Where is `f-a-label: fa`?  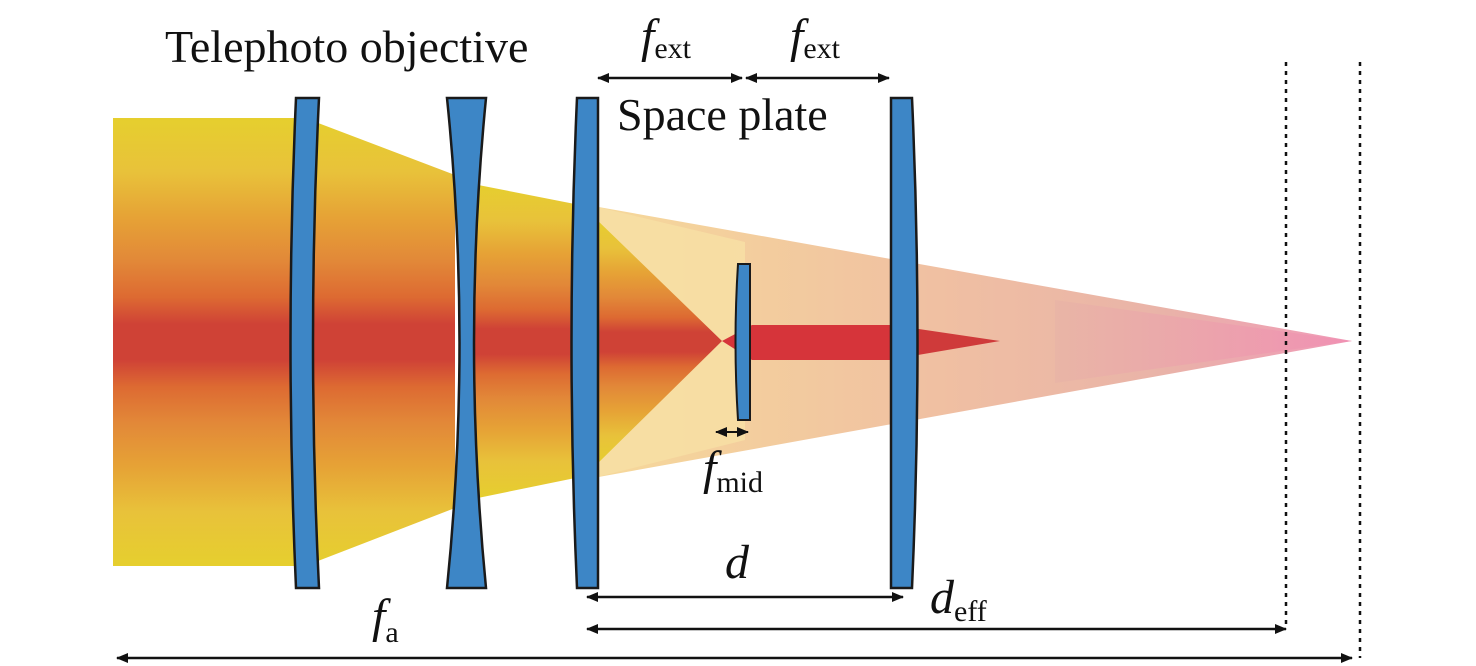 f-a-label: fa is located at coordinates (385, 619).